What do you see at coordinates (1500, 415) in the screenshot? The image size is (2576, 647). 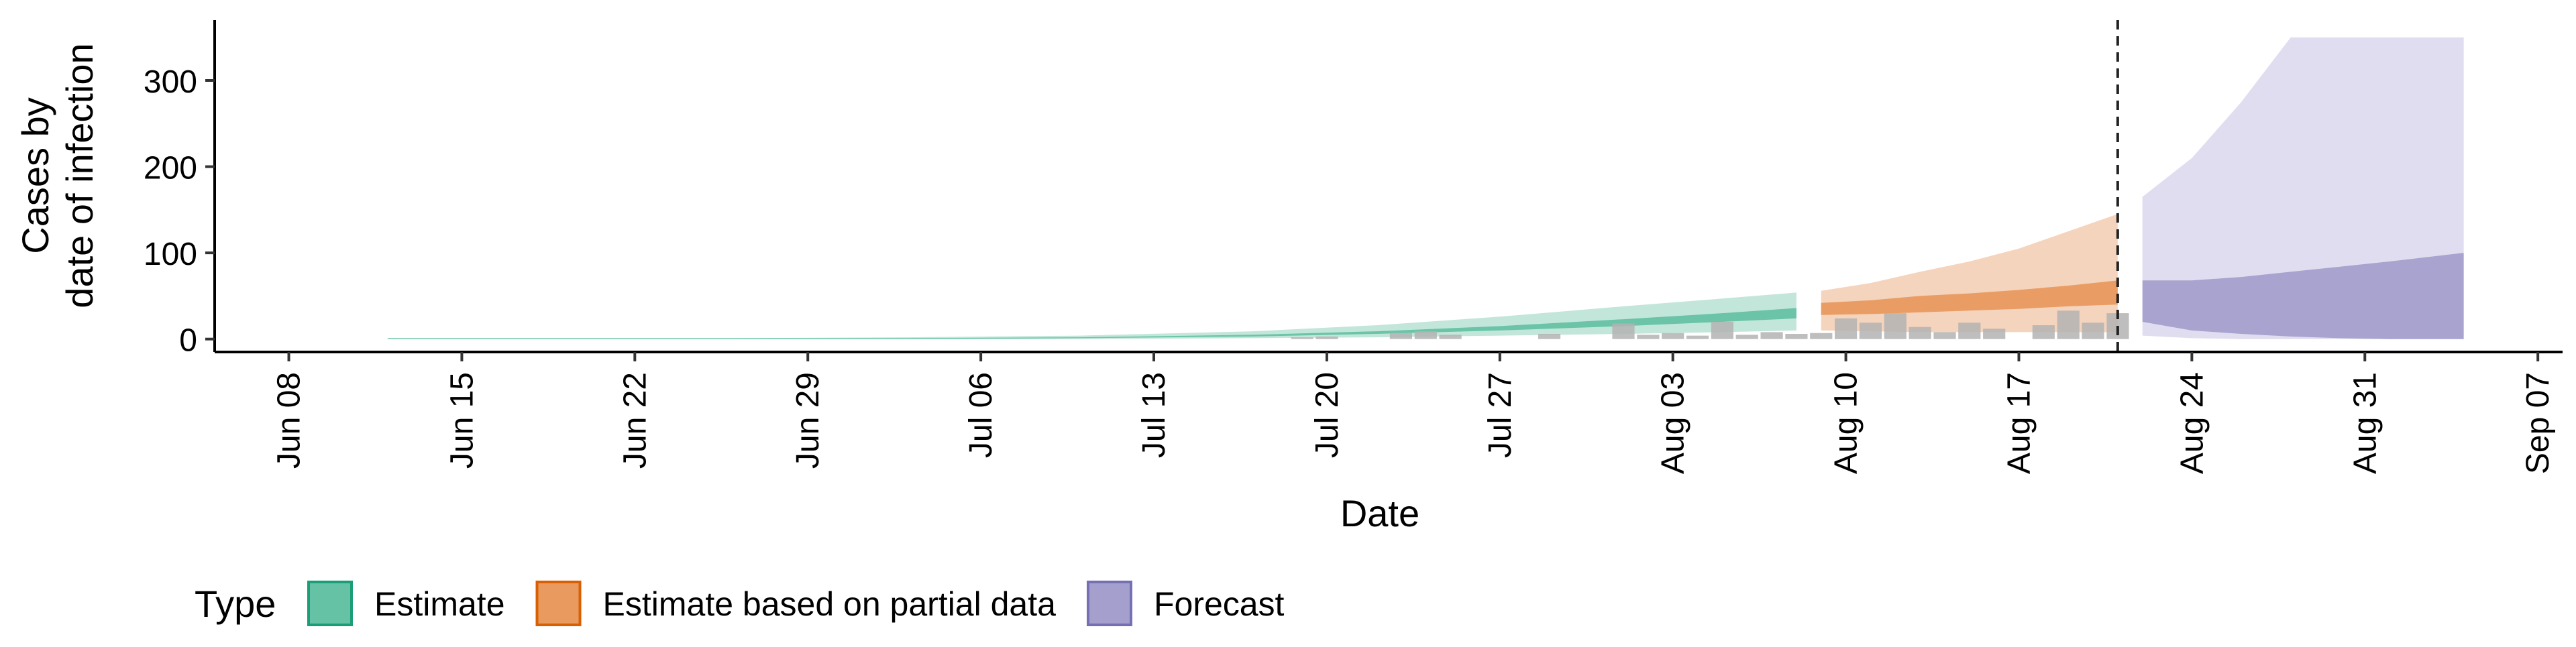 I see `x-tick-label: Jul 27` at bounding box center [1500, 415].